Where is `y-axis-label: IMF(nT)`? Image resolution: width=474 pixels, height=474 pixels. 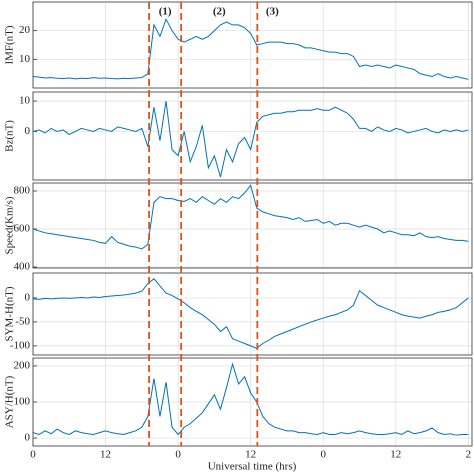 y-axis-label: IMF(nT) is located at coordinates (10, 44).